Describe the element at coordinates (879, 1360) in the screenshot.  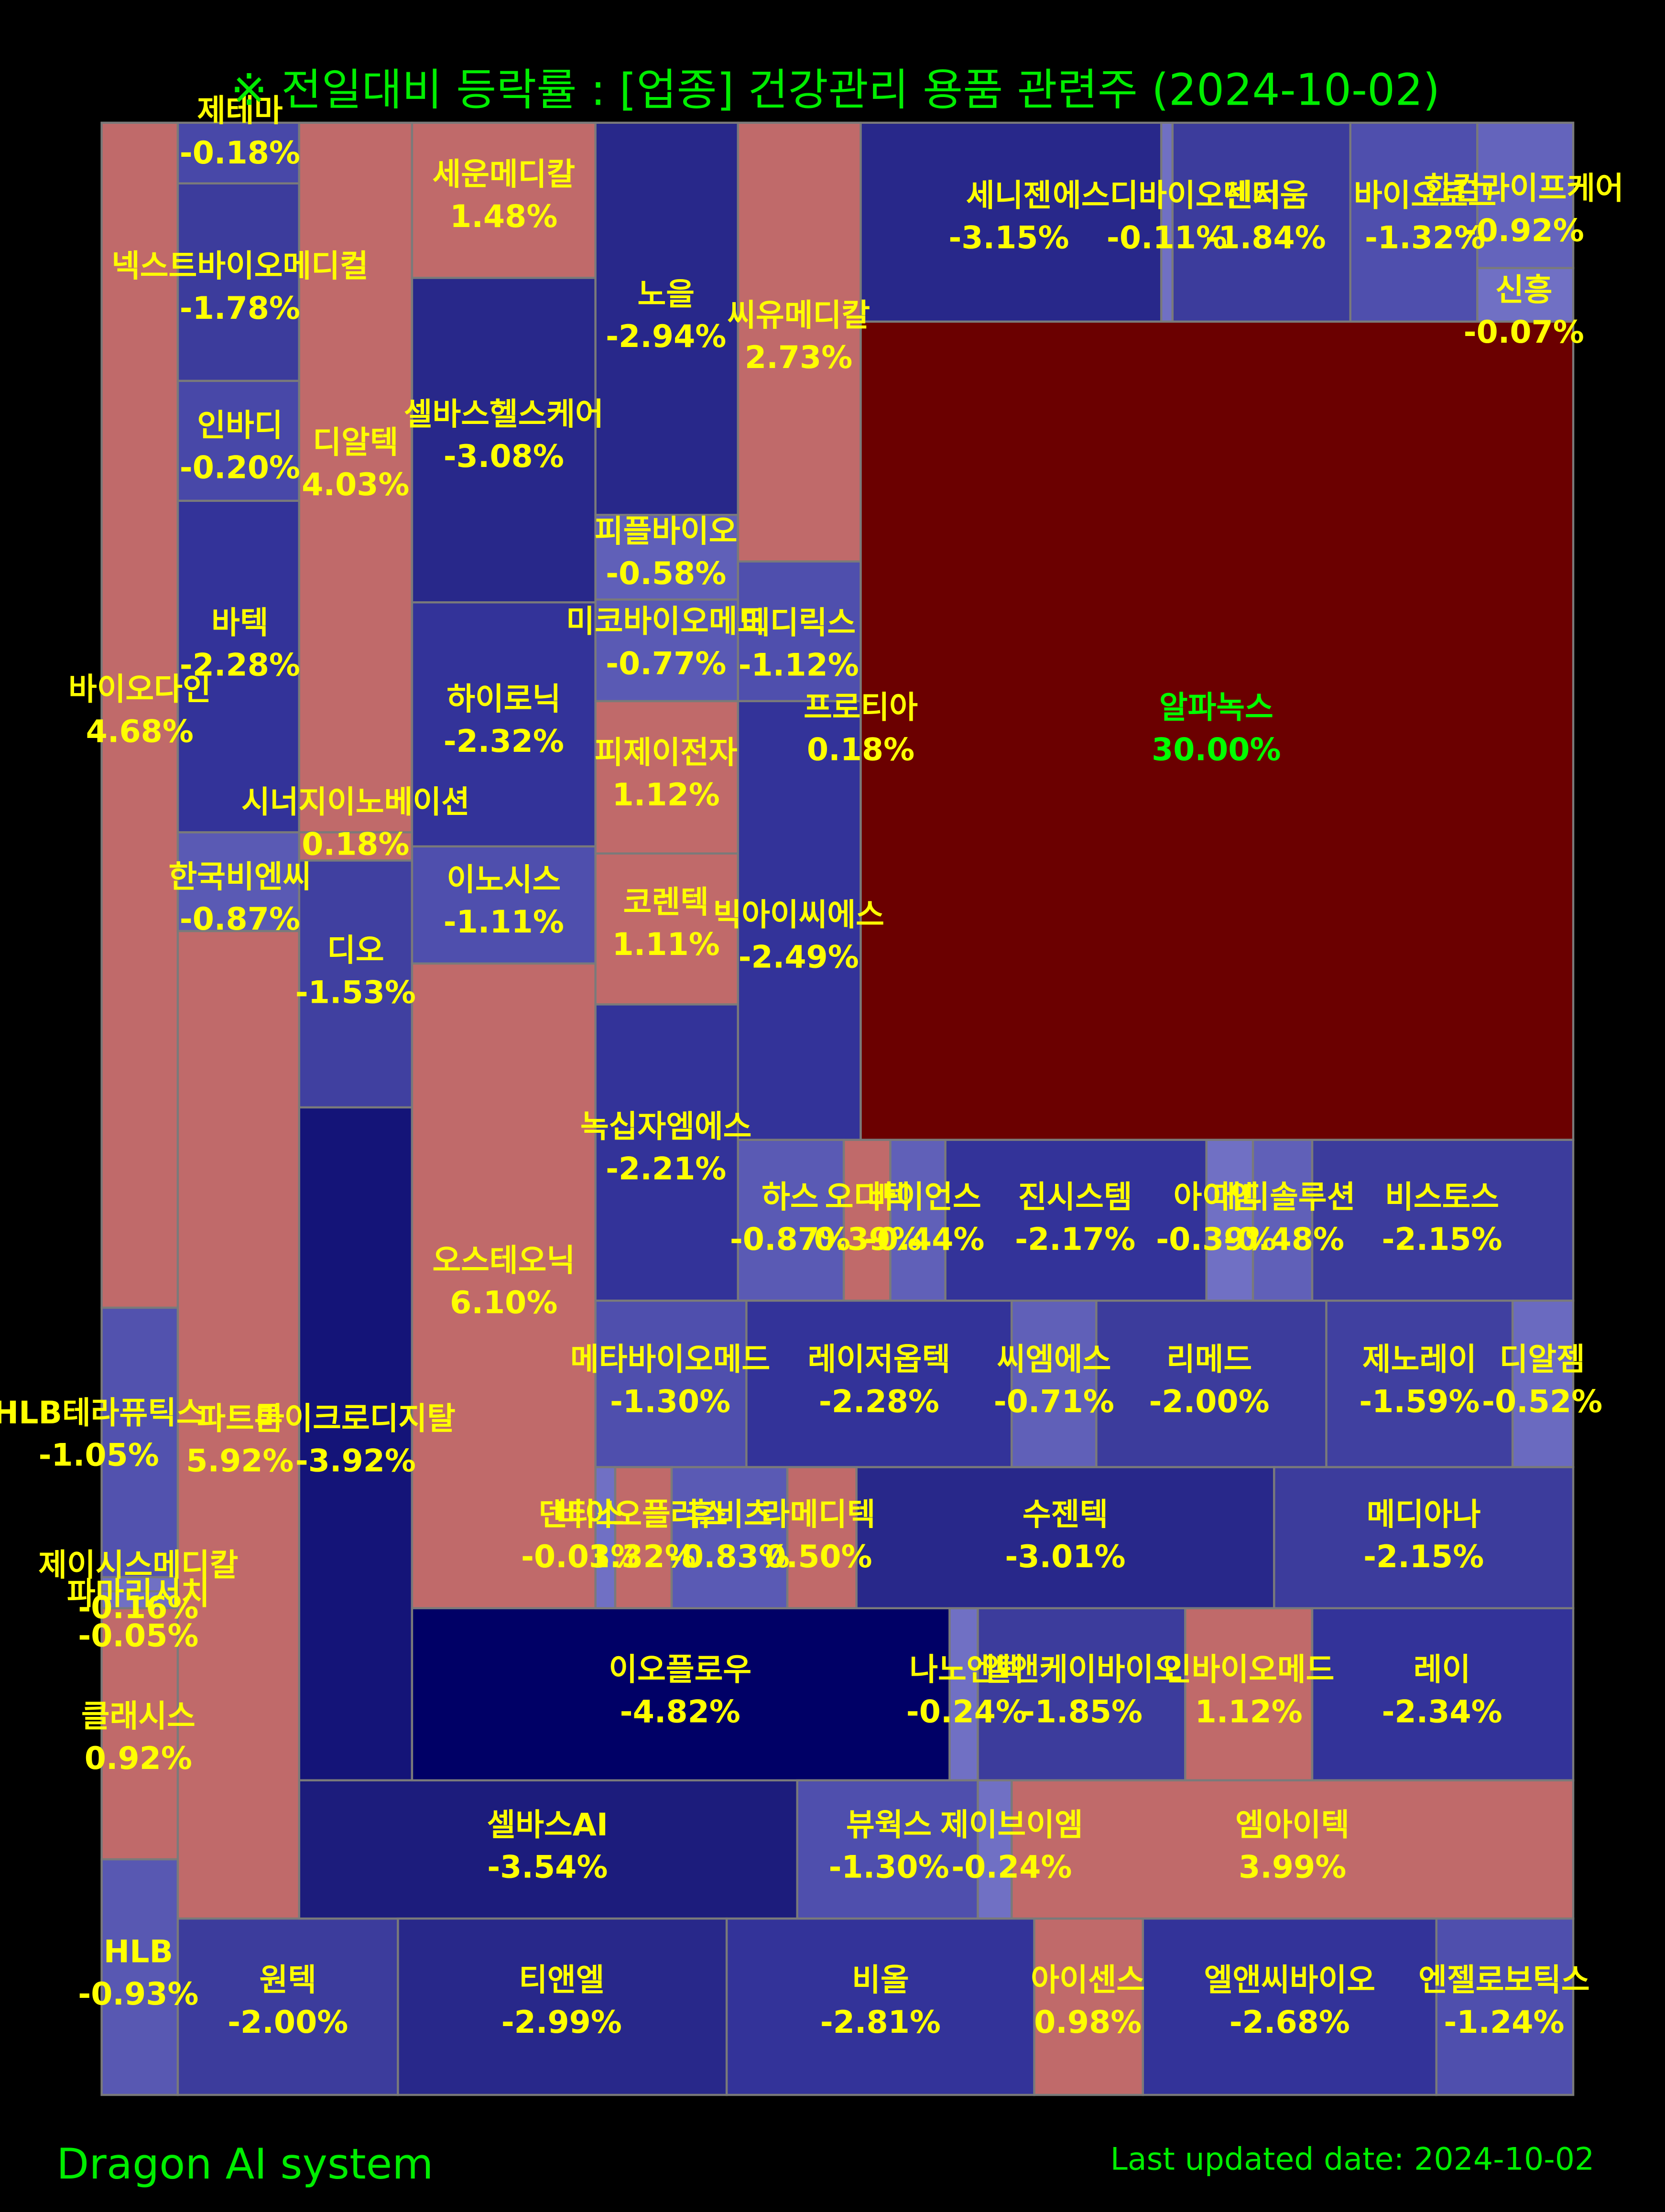
I see `tile-name: 레이저옵텍` at that location.